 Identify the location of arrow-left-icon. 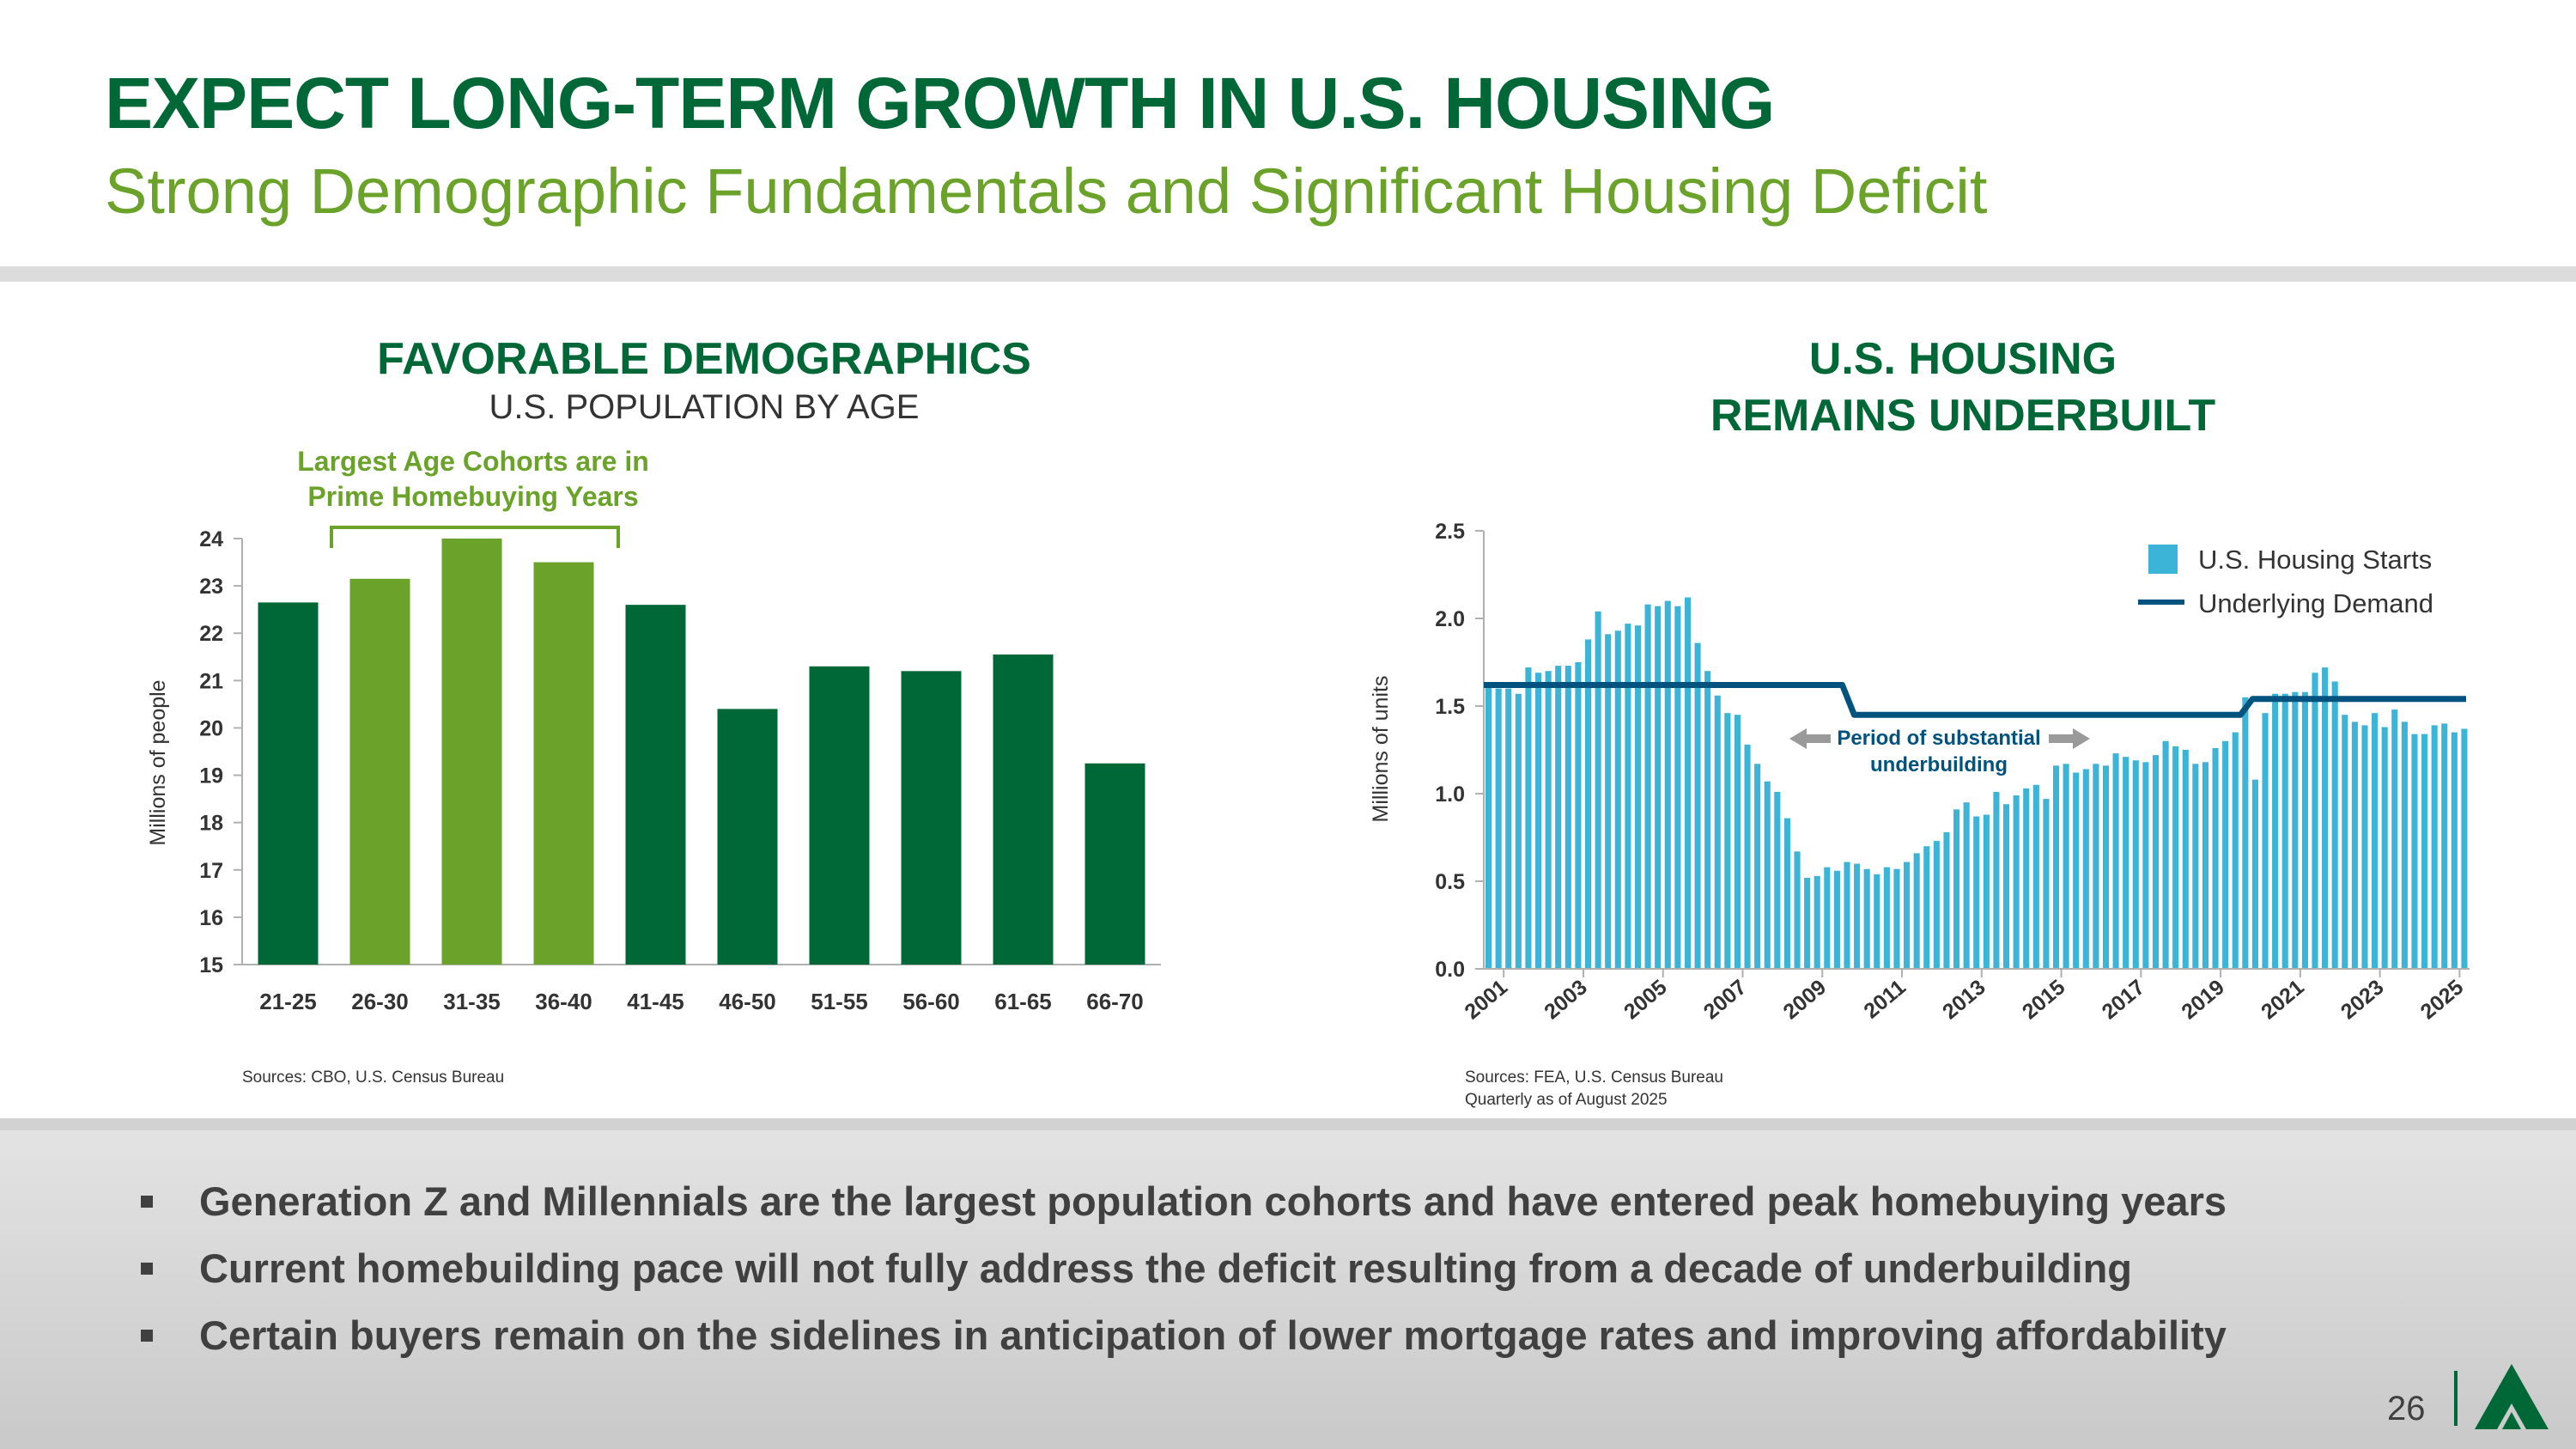
(1810, 738).